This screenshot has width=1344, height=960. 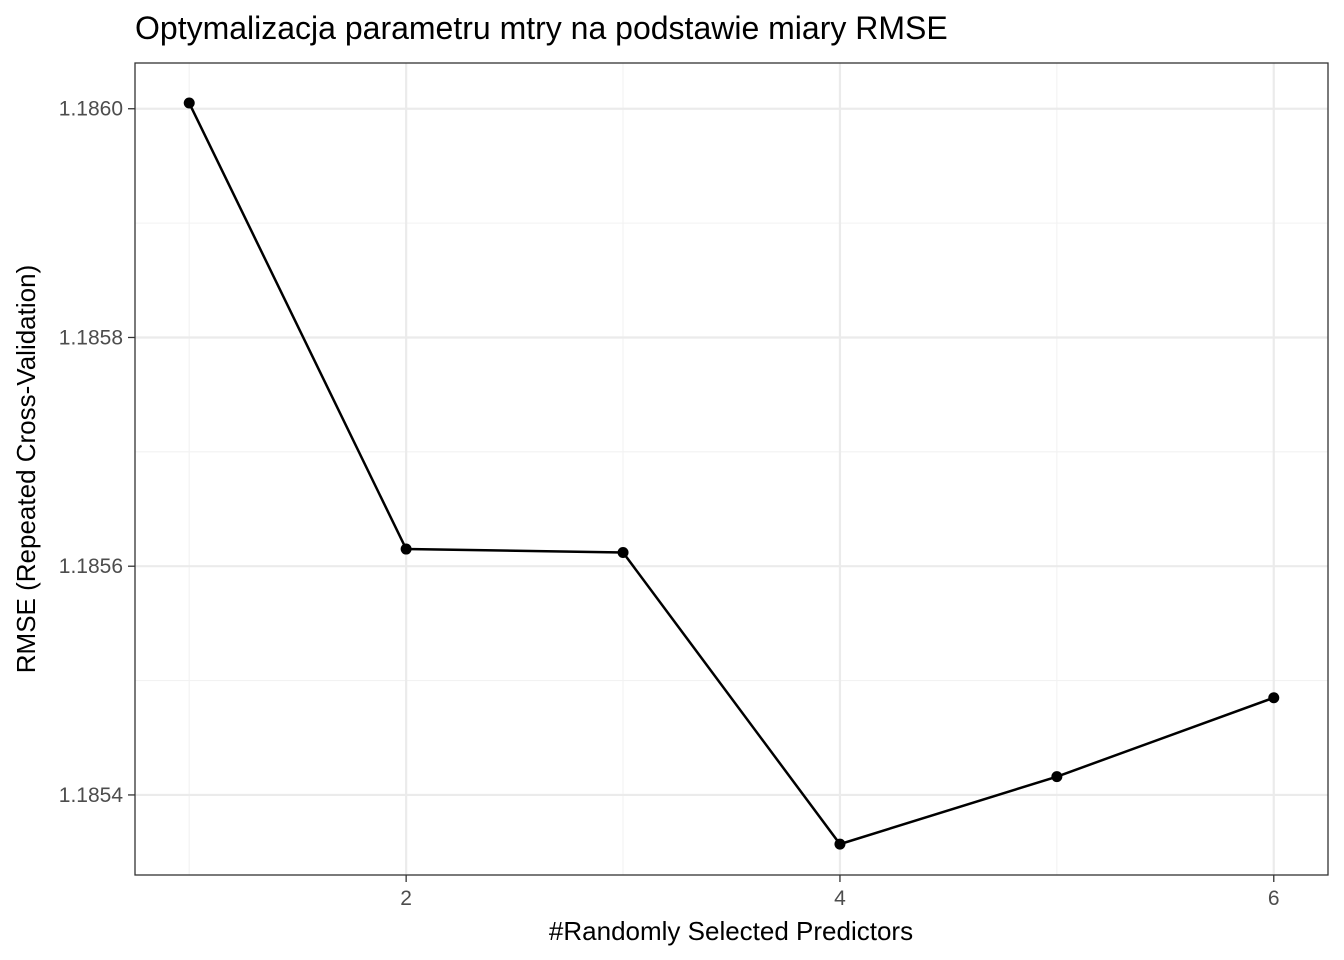 I want to click on x-tick-label-1: 4, so click(x=840, y=898).